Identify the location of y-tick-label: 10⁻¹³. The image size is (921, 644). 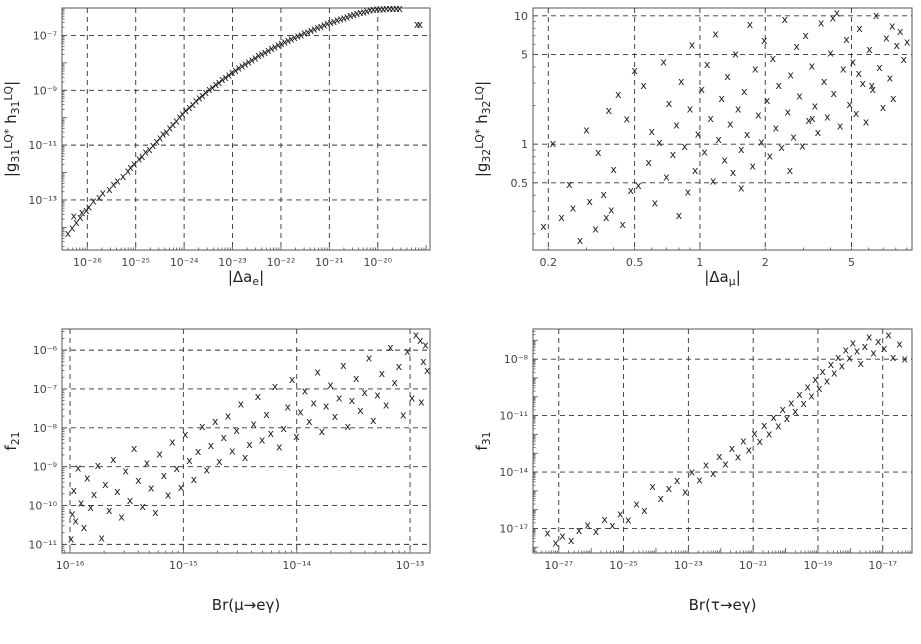
(42, 200).